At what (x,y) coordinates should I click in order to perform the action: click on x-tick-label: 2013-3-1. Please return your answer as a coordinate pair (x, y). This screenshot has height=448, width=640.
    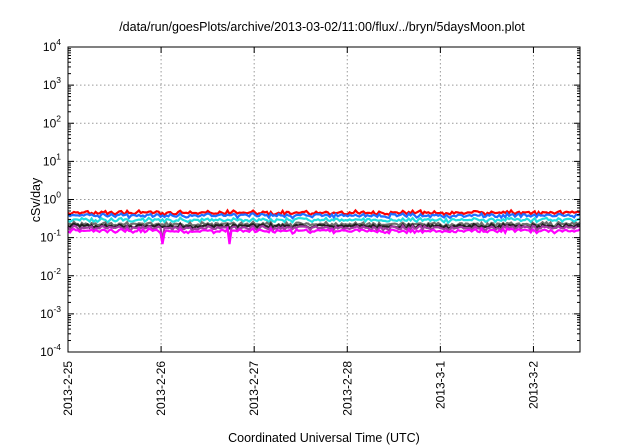
    Looking at the image, I should click on (440, 385).